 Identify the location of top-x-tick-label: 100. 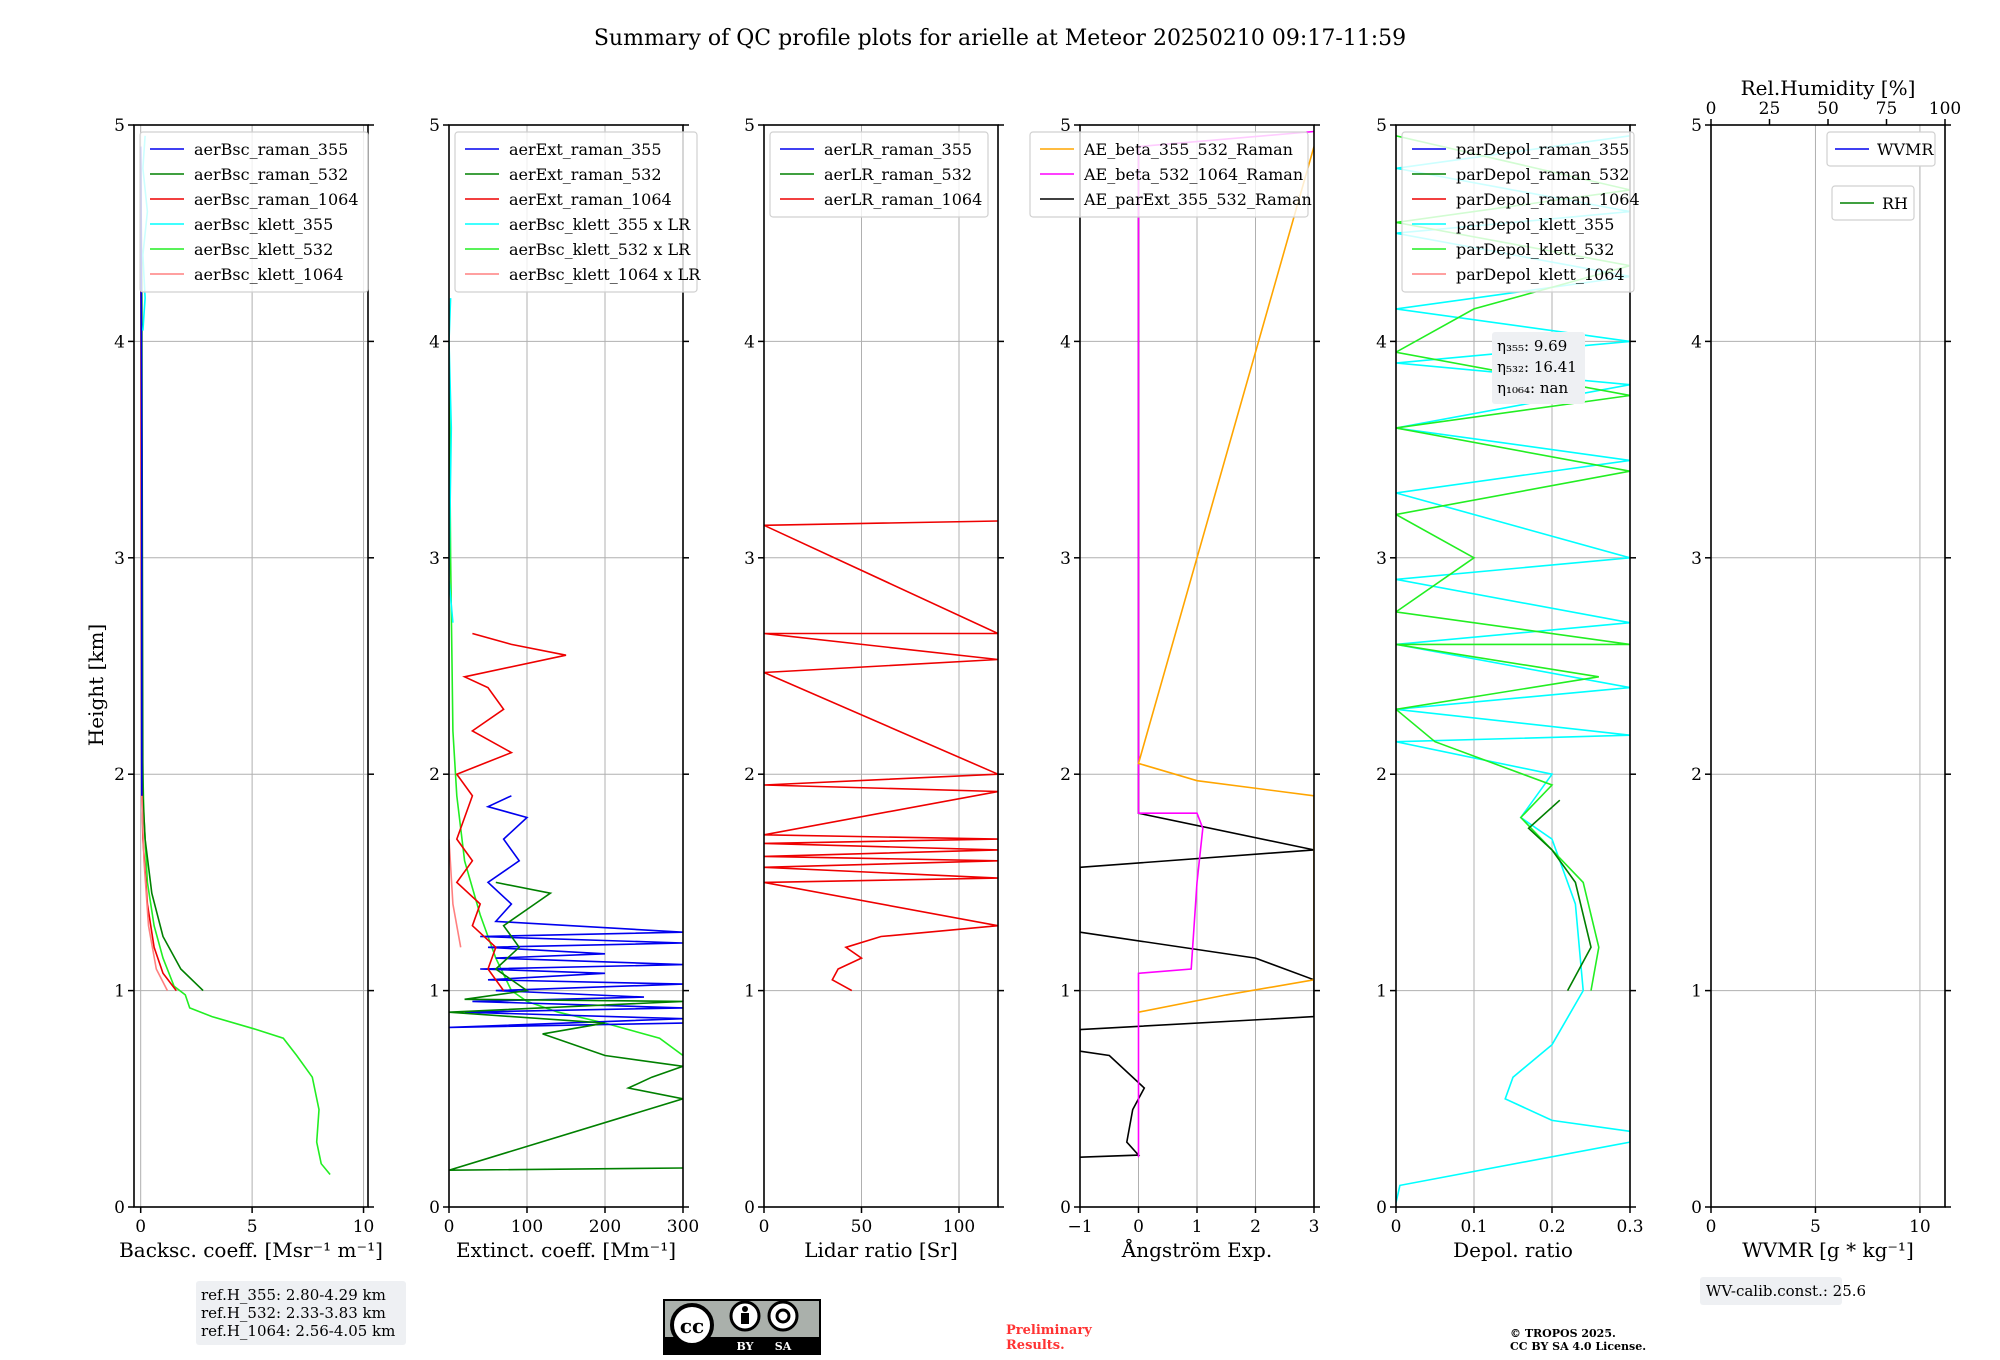
(1945, 109).